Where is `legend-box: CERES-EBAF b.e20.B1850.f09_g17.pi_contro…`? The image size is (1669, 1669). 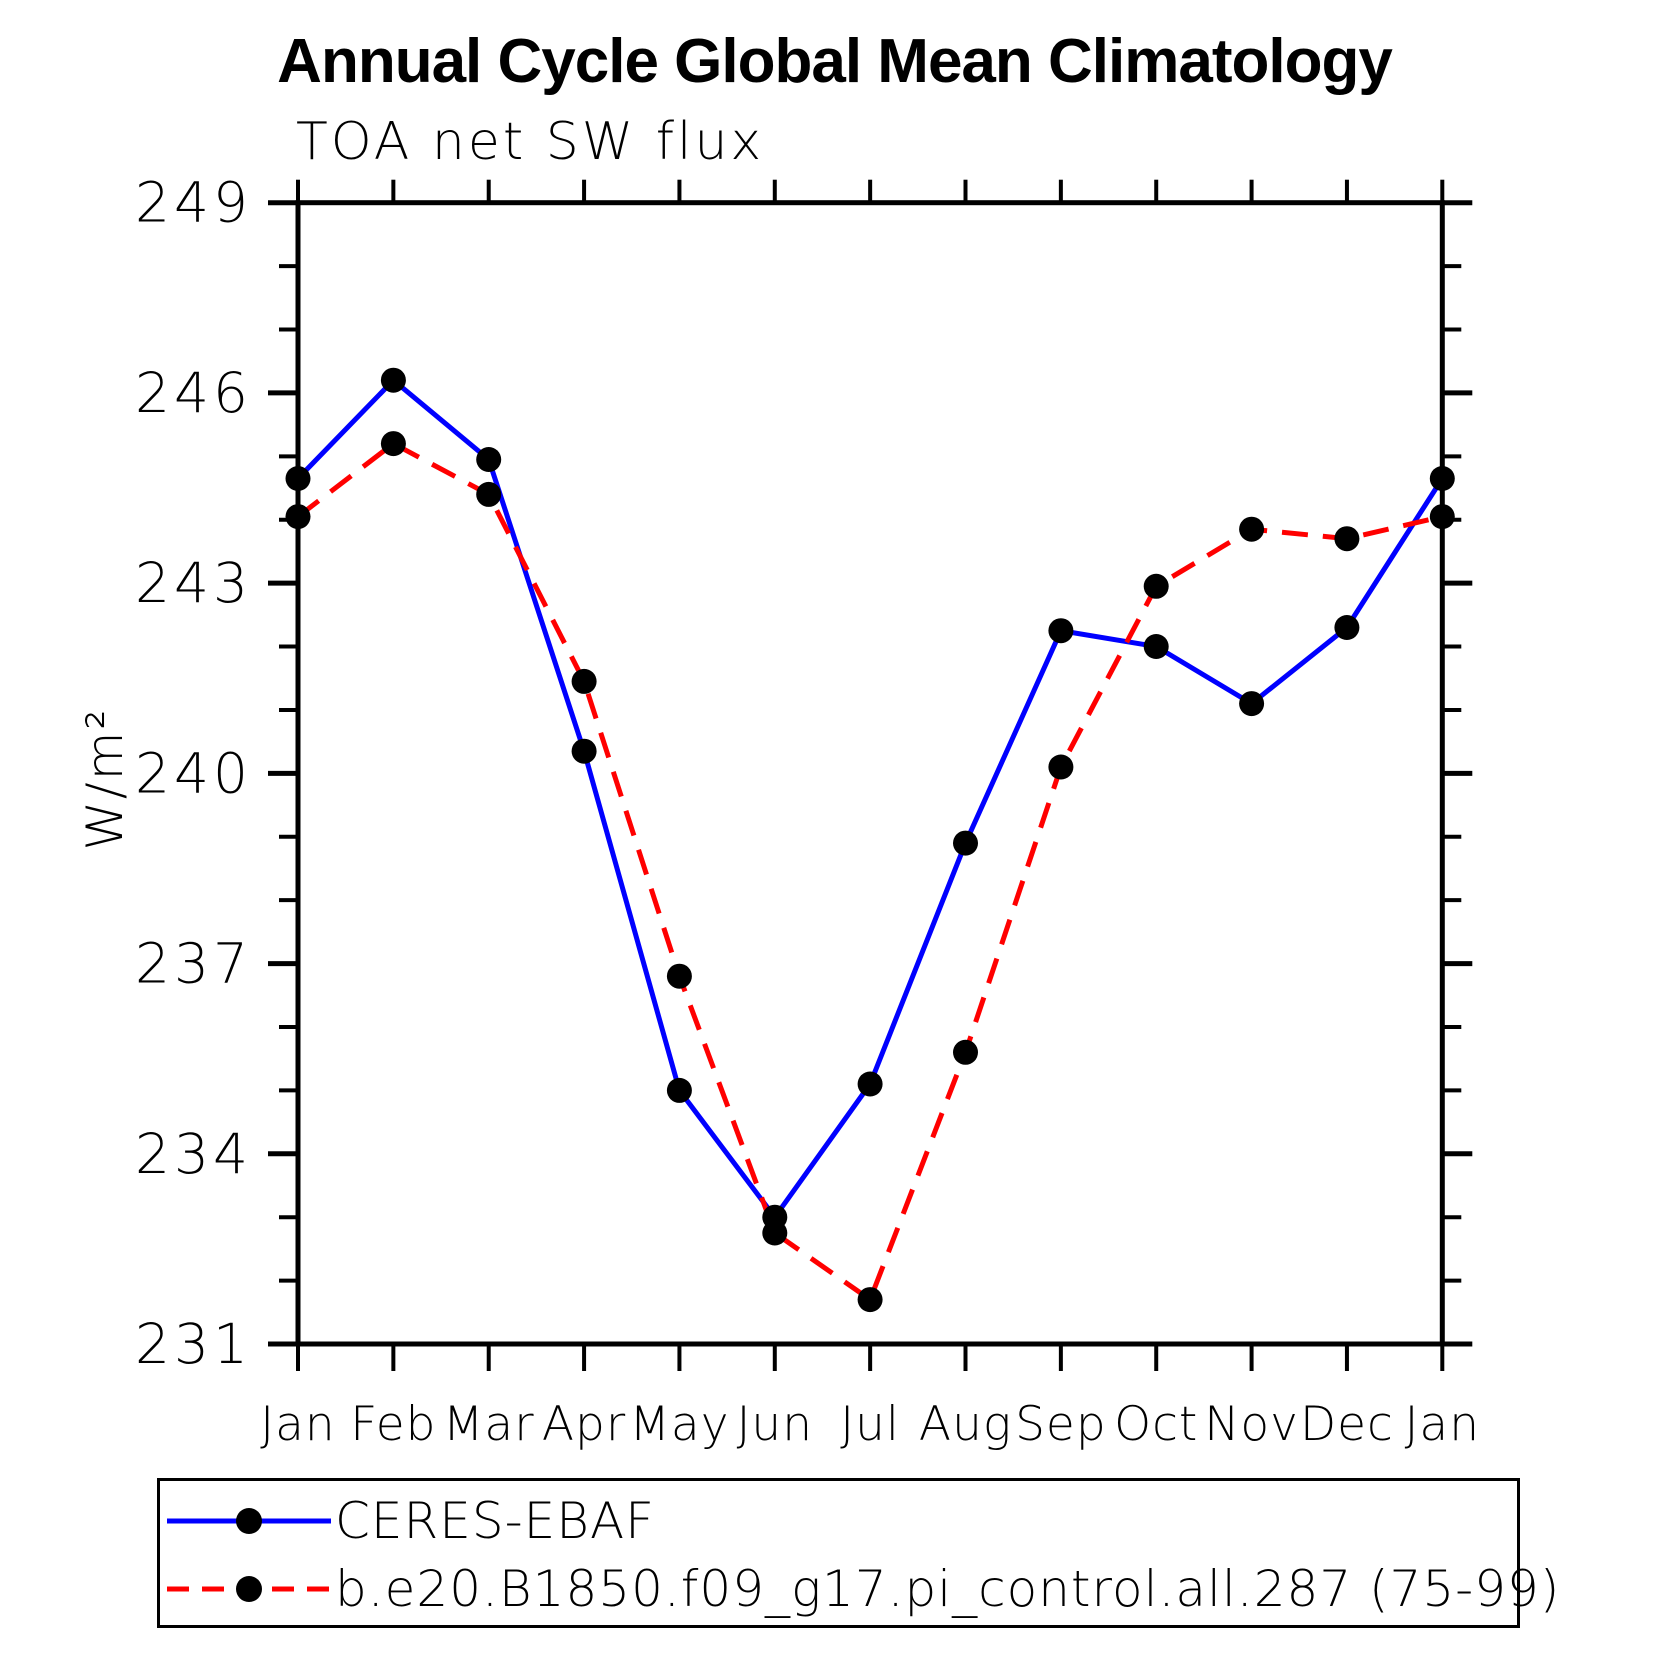
legend-box: CERES-EBAF b.e20.B1850.f09_g17.pi_contro… is located at coordinates (858, 1553).